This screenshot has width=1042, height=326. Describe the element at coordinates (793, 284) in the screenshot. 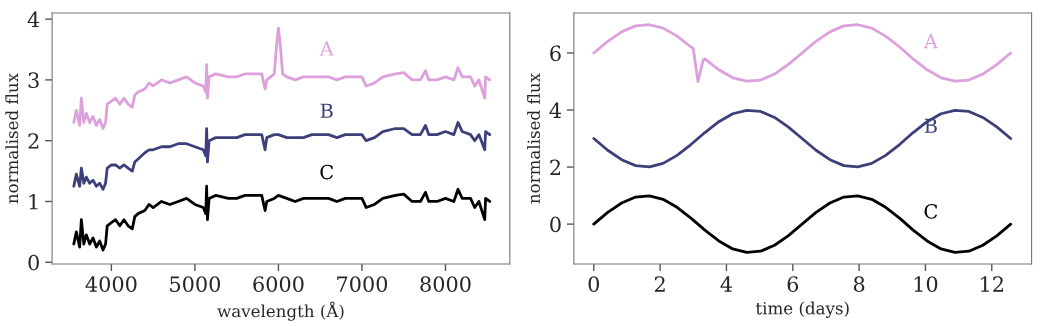

I see `x-tick-label: 6` at that location.